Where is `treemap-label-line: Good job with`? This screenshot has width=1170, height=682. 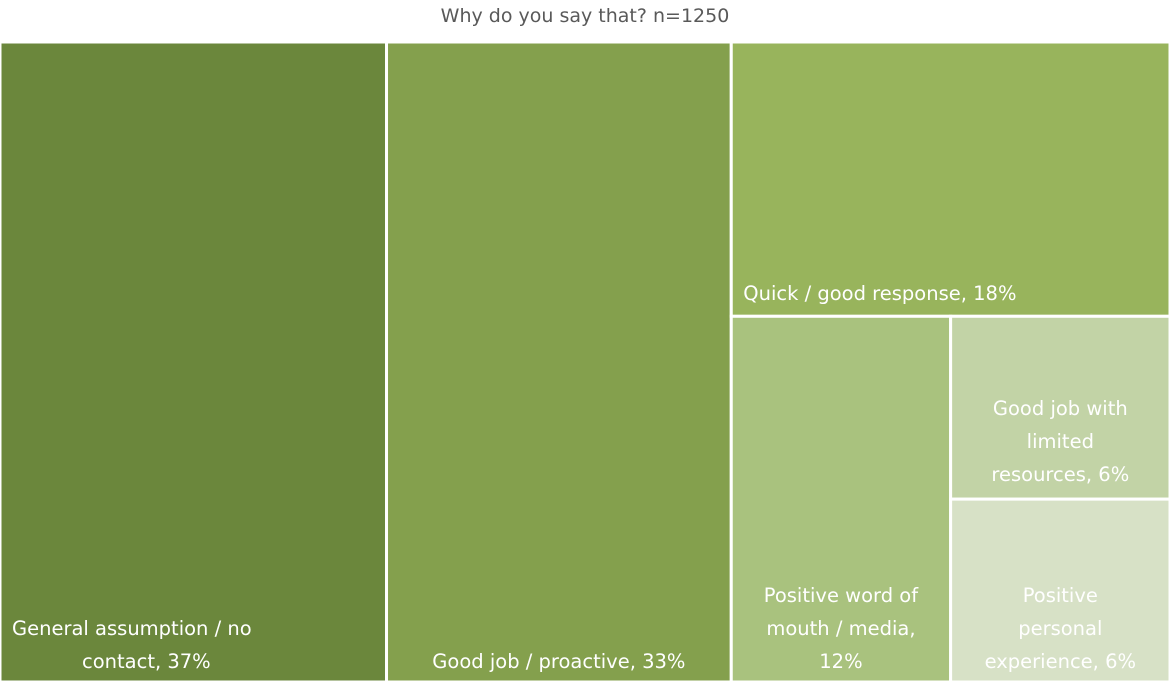 treemap-label-line: Good job with is located at coordinates (1060, 409).